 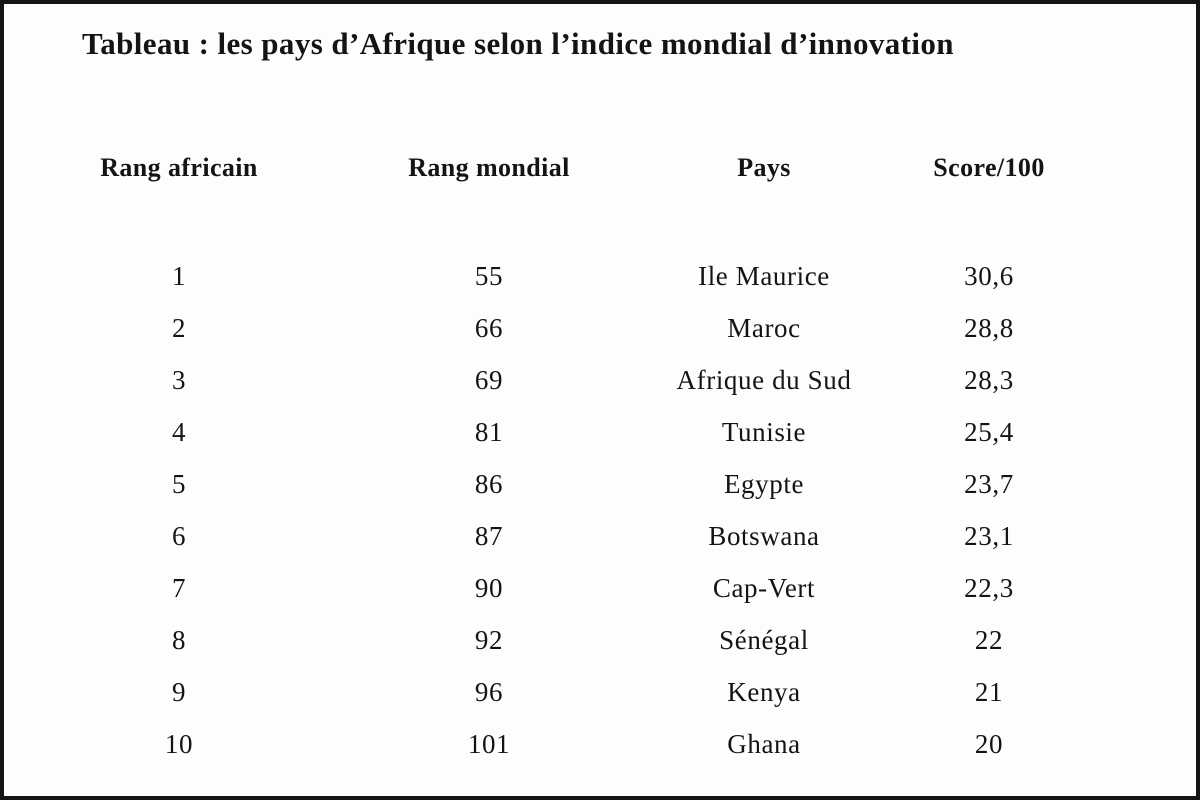 I want to click on table-row: 7 90 Cap-Vert 22,3, so click(x=539, y=588).